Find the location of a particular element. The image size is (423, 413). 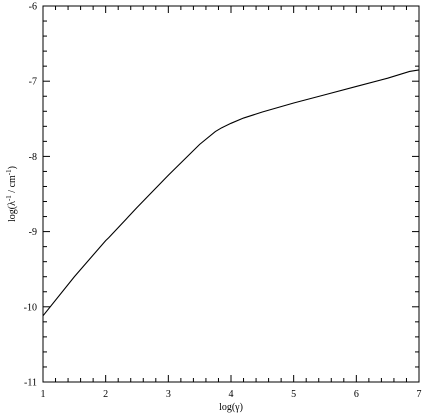

x-tick-label: 6 is located at coordinates (356, 394).